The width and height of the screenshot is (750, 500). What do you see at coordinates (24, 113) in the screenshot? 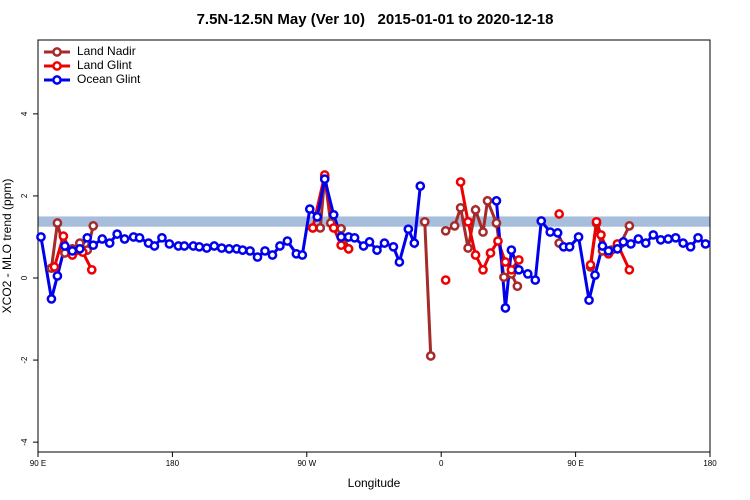
I see `y-tick-label: 4` at bounding box center [24, 113].